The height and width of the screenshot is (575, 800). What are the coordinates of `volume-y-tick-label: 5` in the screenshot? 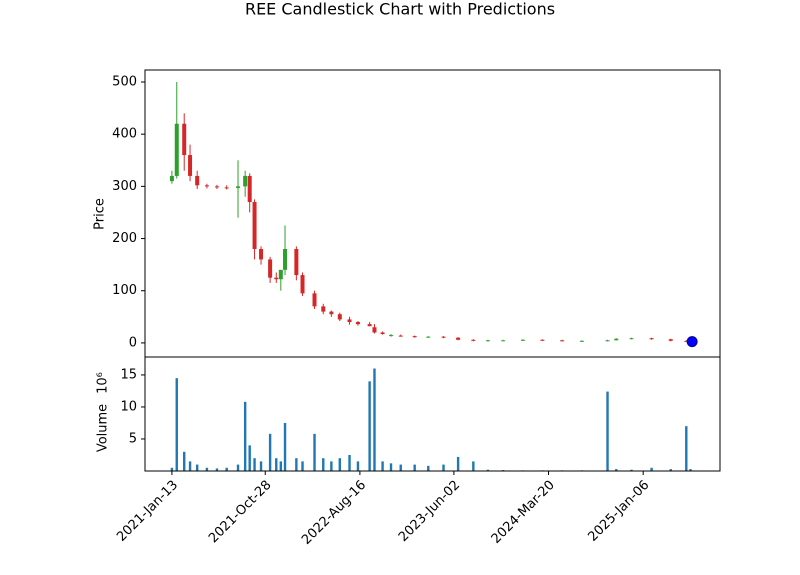 It's located at (133, 438).